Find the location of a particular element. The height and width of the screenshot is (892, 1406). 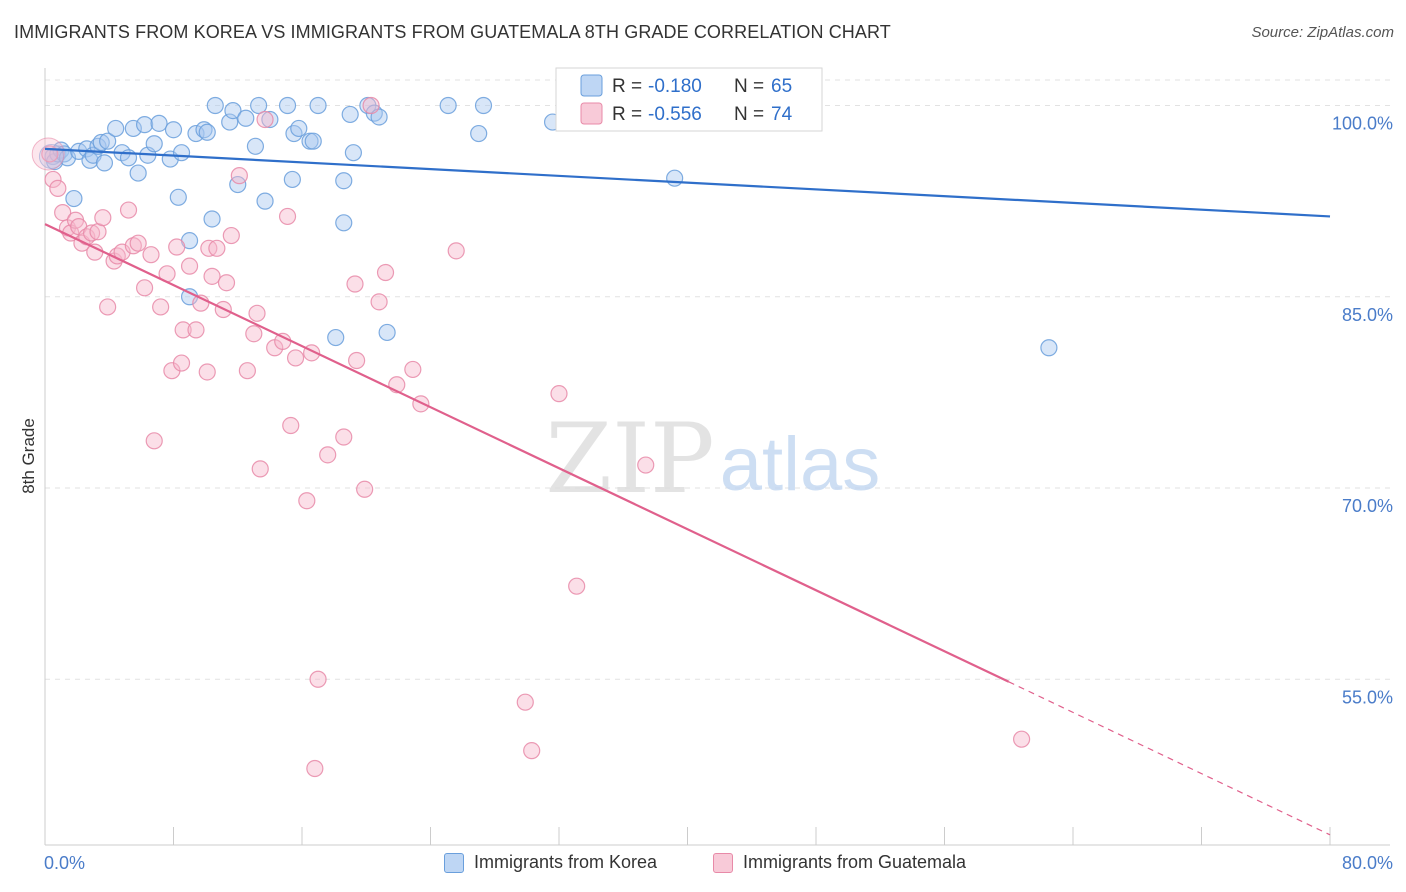

y-axis-label: 8th Grade is located at coordinates (28, 456).